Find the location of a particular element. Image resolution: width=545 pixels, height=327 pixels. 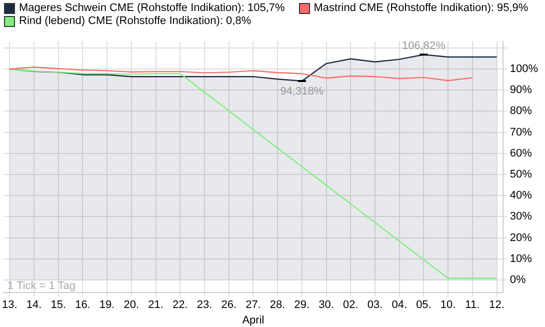

x-tick-label: 04. is located at coordinates (399, 305).